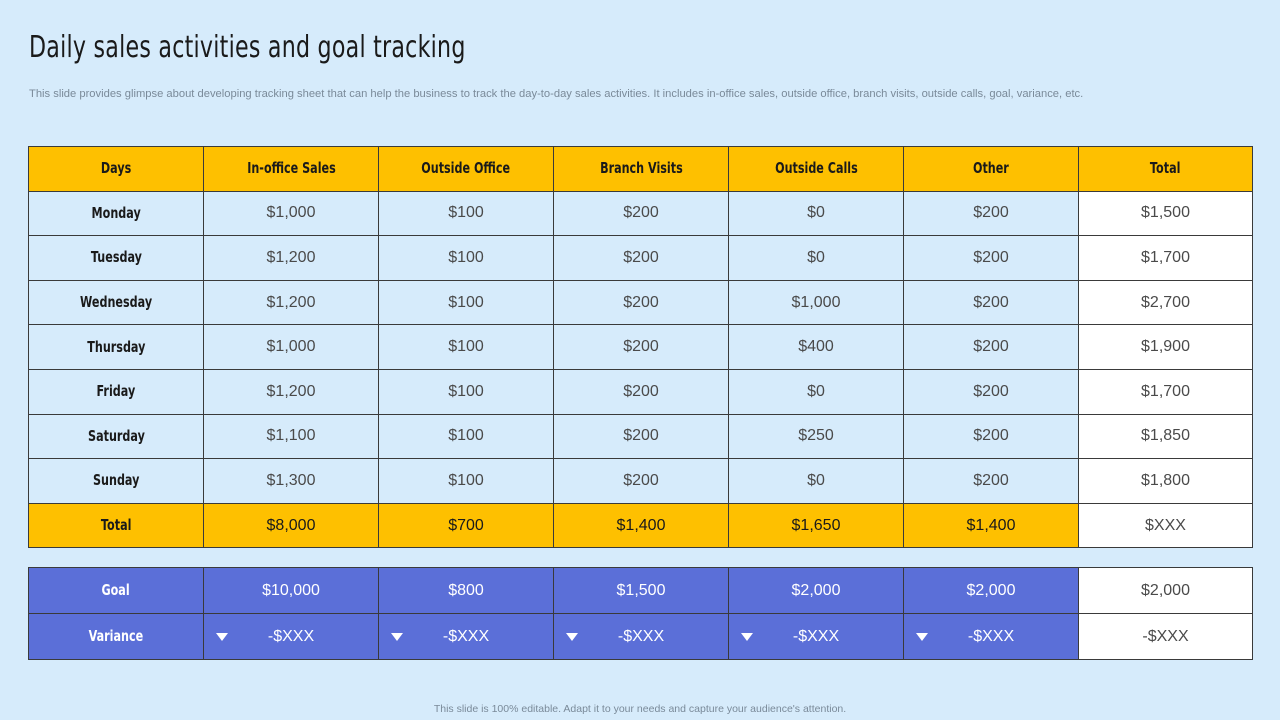 The image size is (1280, 720). What do you see at coordinates (466, 525) in the screenshot?
I see `total-value-cell: $700` at bounding box center [466, 525].